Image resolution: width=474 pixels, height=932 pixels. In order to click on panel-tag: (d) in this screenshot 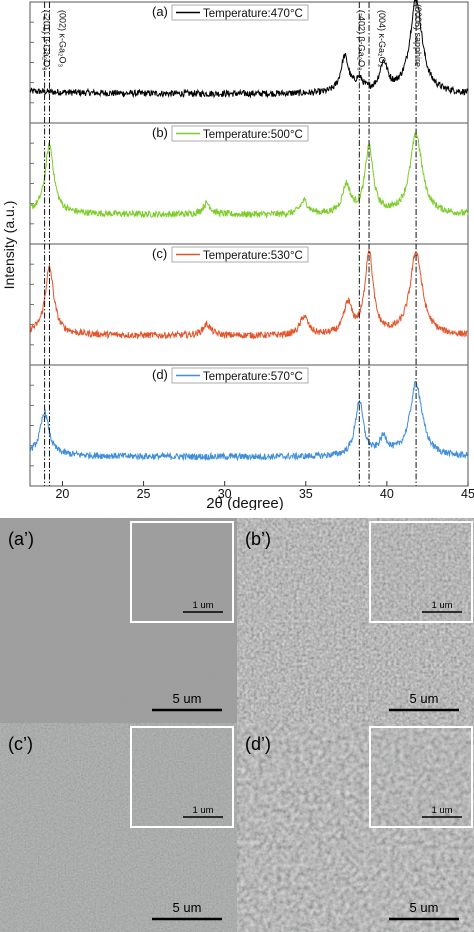, I will do `click(160, 374)`.